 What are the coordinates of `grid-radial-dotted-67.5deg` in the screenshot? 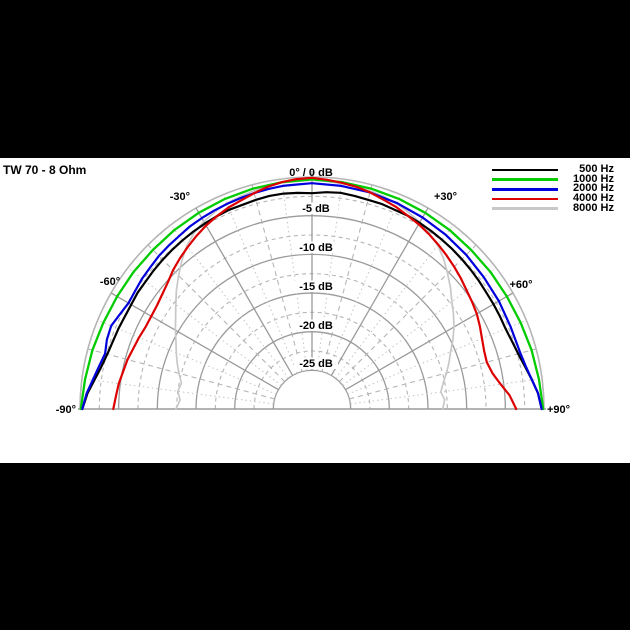 It's located at (437, 357).